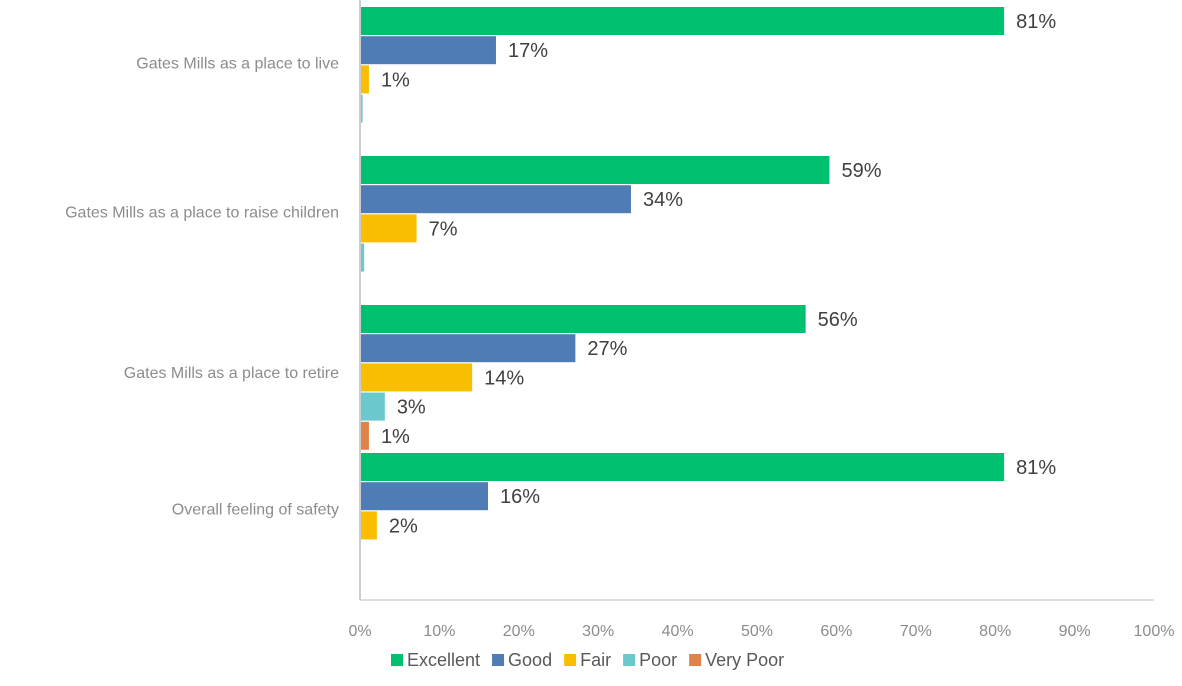 Image resolution: width=1182 pixels, height=686 pixels. I want to click on legend-swatch-very-poor, so click(695, 660).